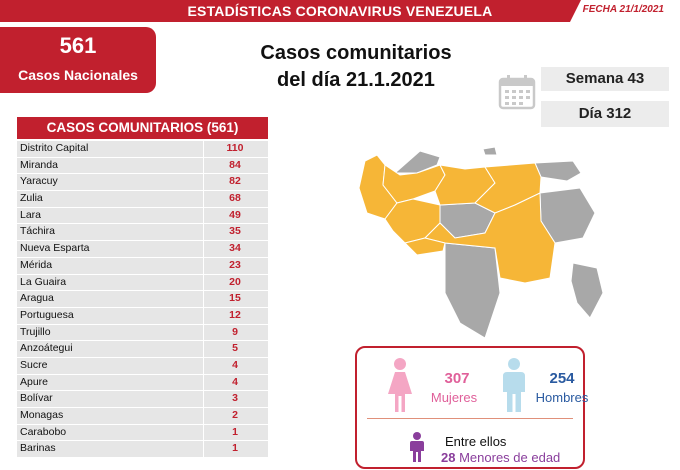 The width and height of the screenshot is (680, 470). What do you see at coordinates (38, 231) in the screenshot?
I see `state-name: Táchira` at bounding box center [38, 231].